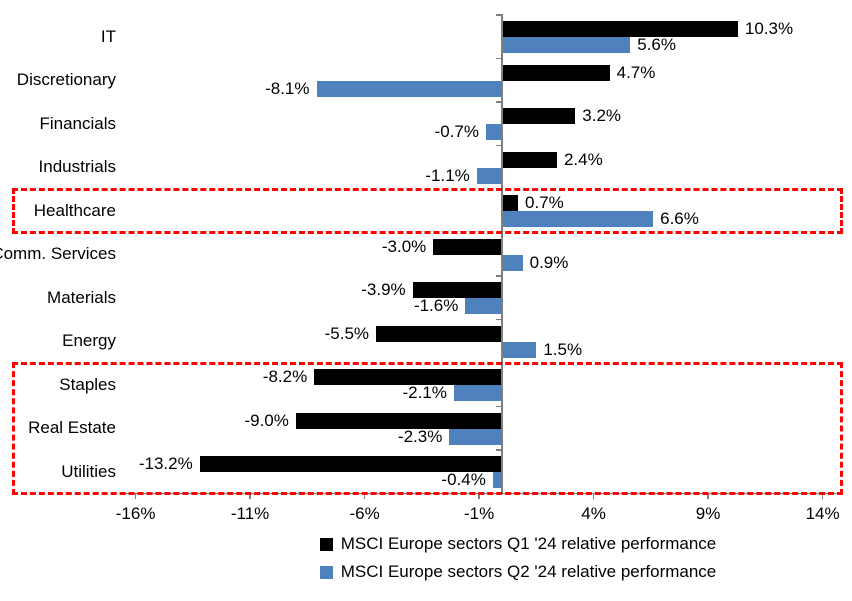 This screenshot has width=852, height=601. What do you see at coordinates (456, 131) in the screenshot?
I see `value-label: -0.7%` at bounding box center [456, 131].